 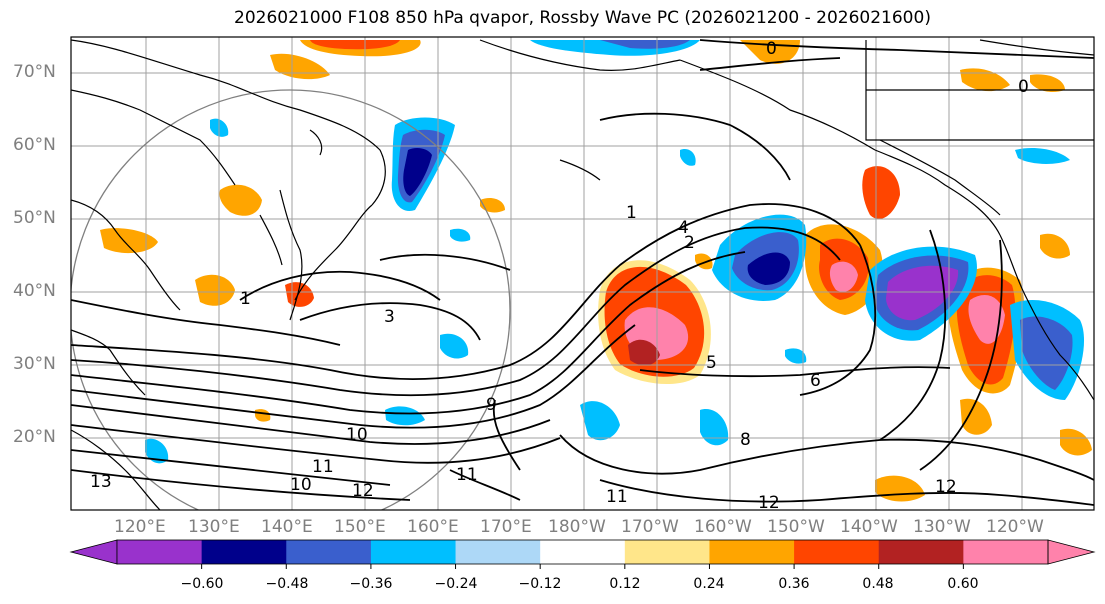 I want to click on contour-label: 6, so click(x=815, y=381).